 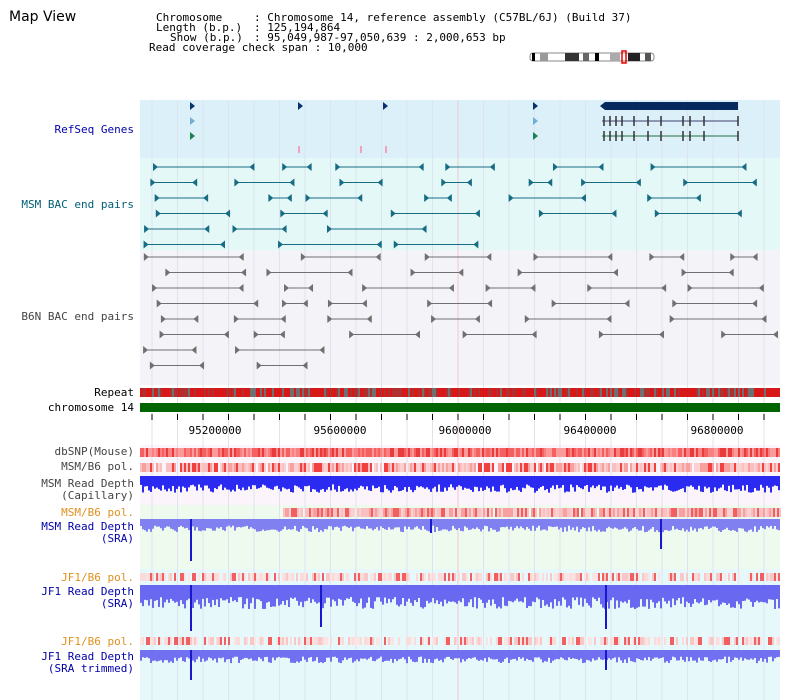 I want to click on refseq-genes-label: RefSeq Genes, so click(x=94, y=129).